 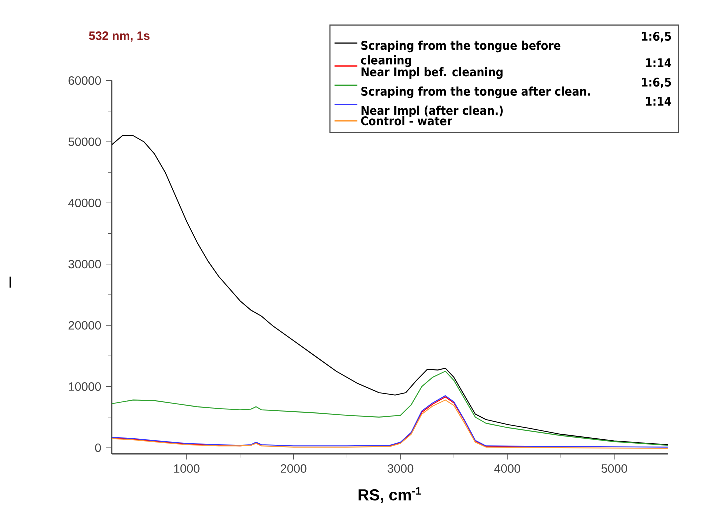 I want to click on annotation: 1:14, so click(x=659, y=101).